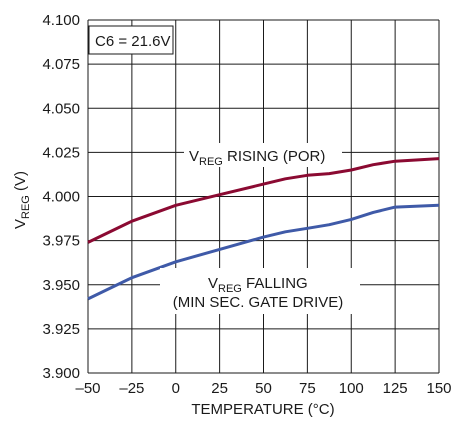  What do you see at coordinates (395, 388) in the screenshot?
I see `x-tick-label: 125` at bounding box center [395, 388].